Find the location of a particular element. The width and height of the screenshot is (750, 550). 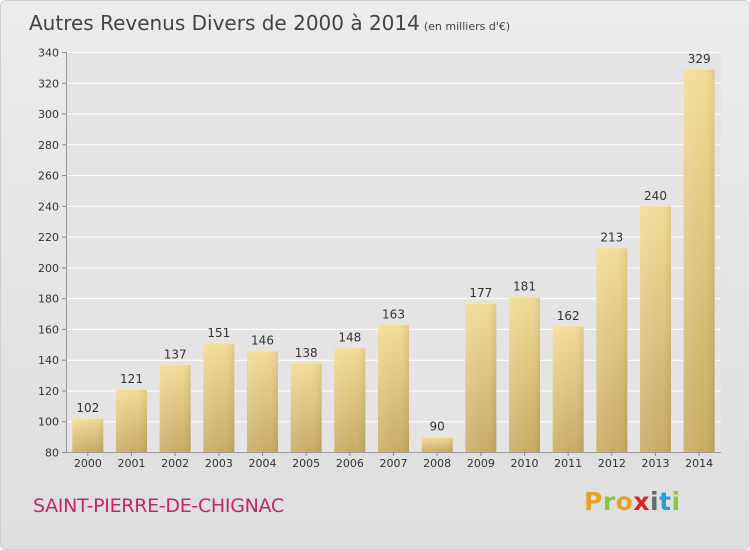

data-label: 90 is located at coordinates (437, 427).